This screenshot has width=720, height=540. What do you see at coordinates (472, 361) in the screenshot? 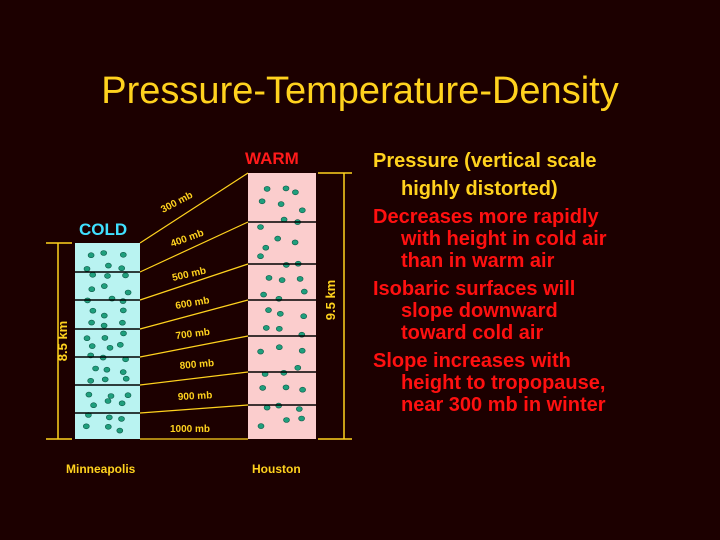
I see `point3-line-1: Slope increases with` at bounding box center [472, 361].